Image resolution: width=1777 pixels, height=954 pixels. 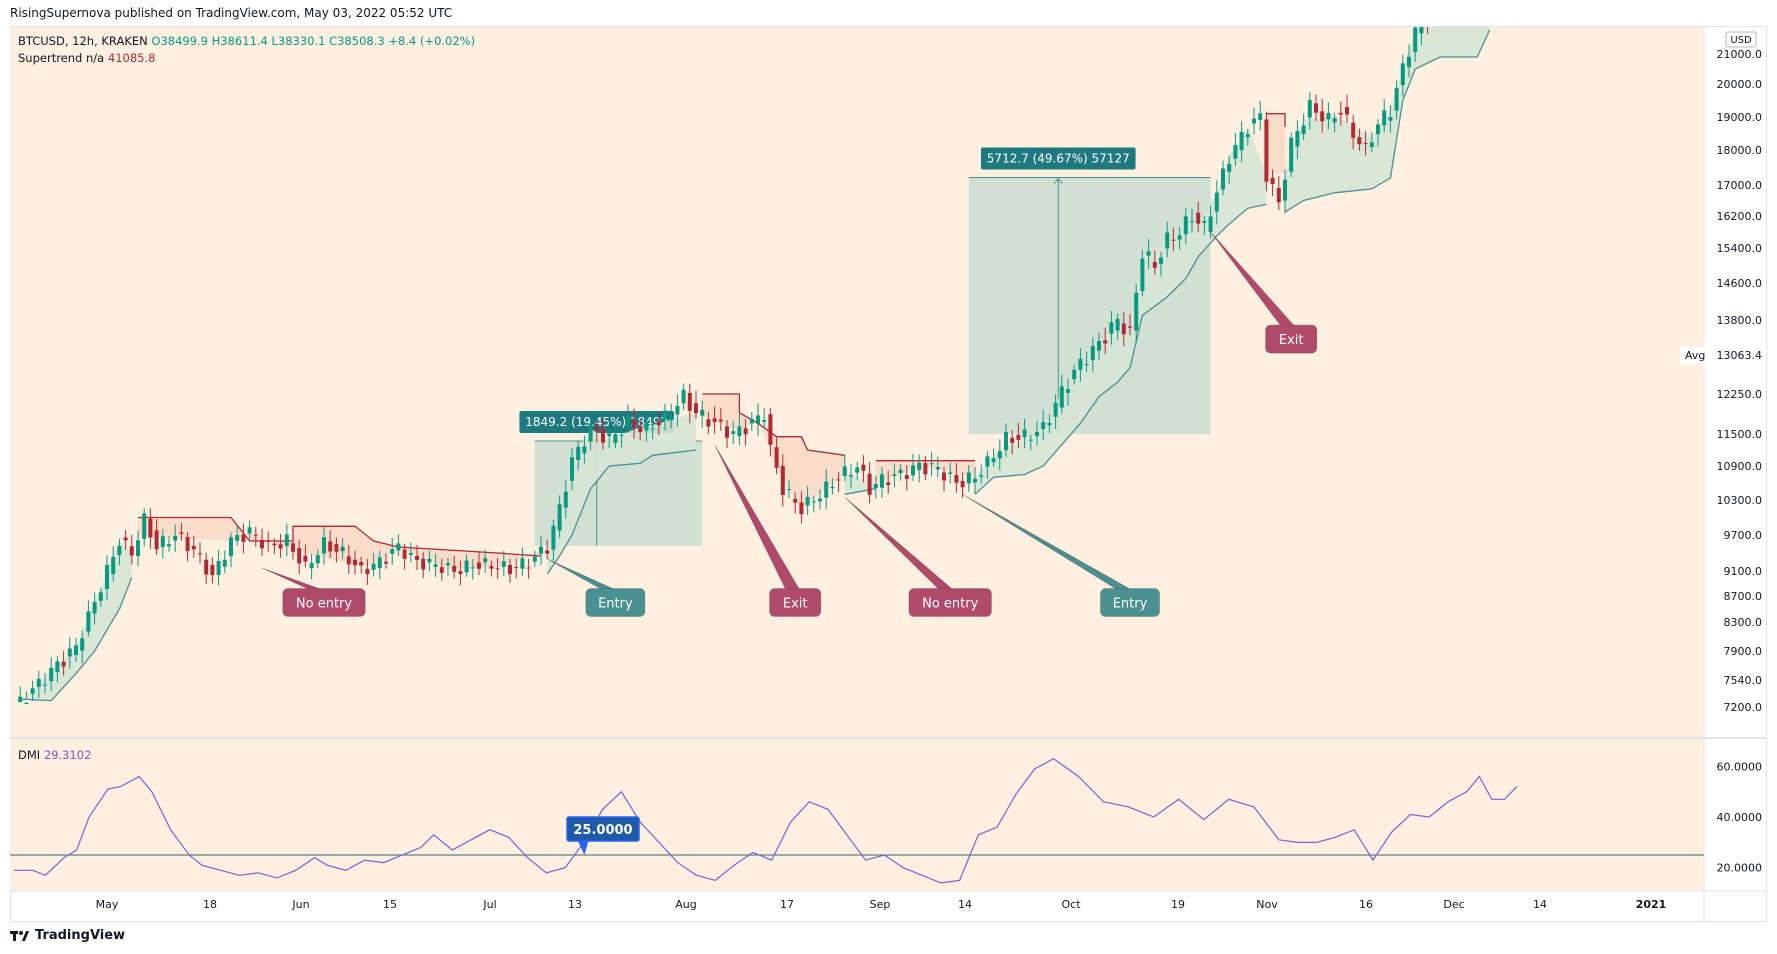 What do you see at coordinates (1120, 349) in the screenshot?
I see `supertrend-up-line` at bounding box center [1120, 349].